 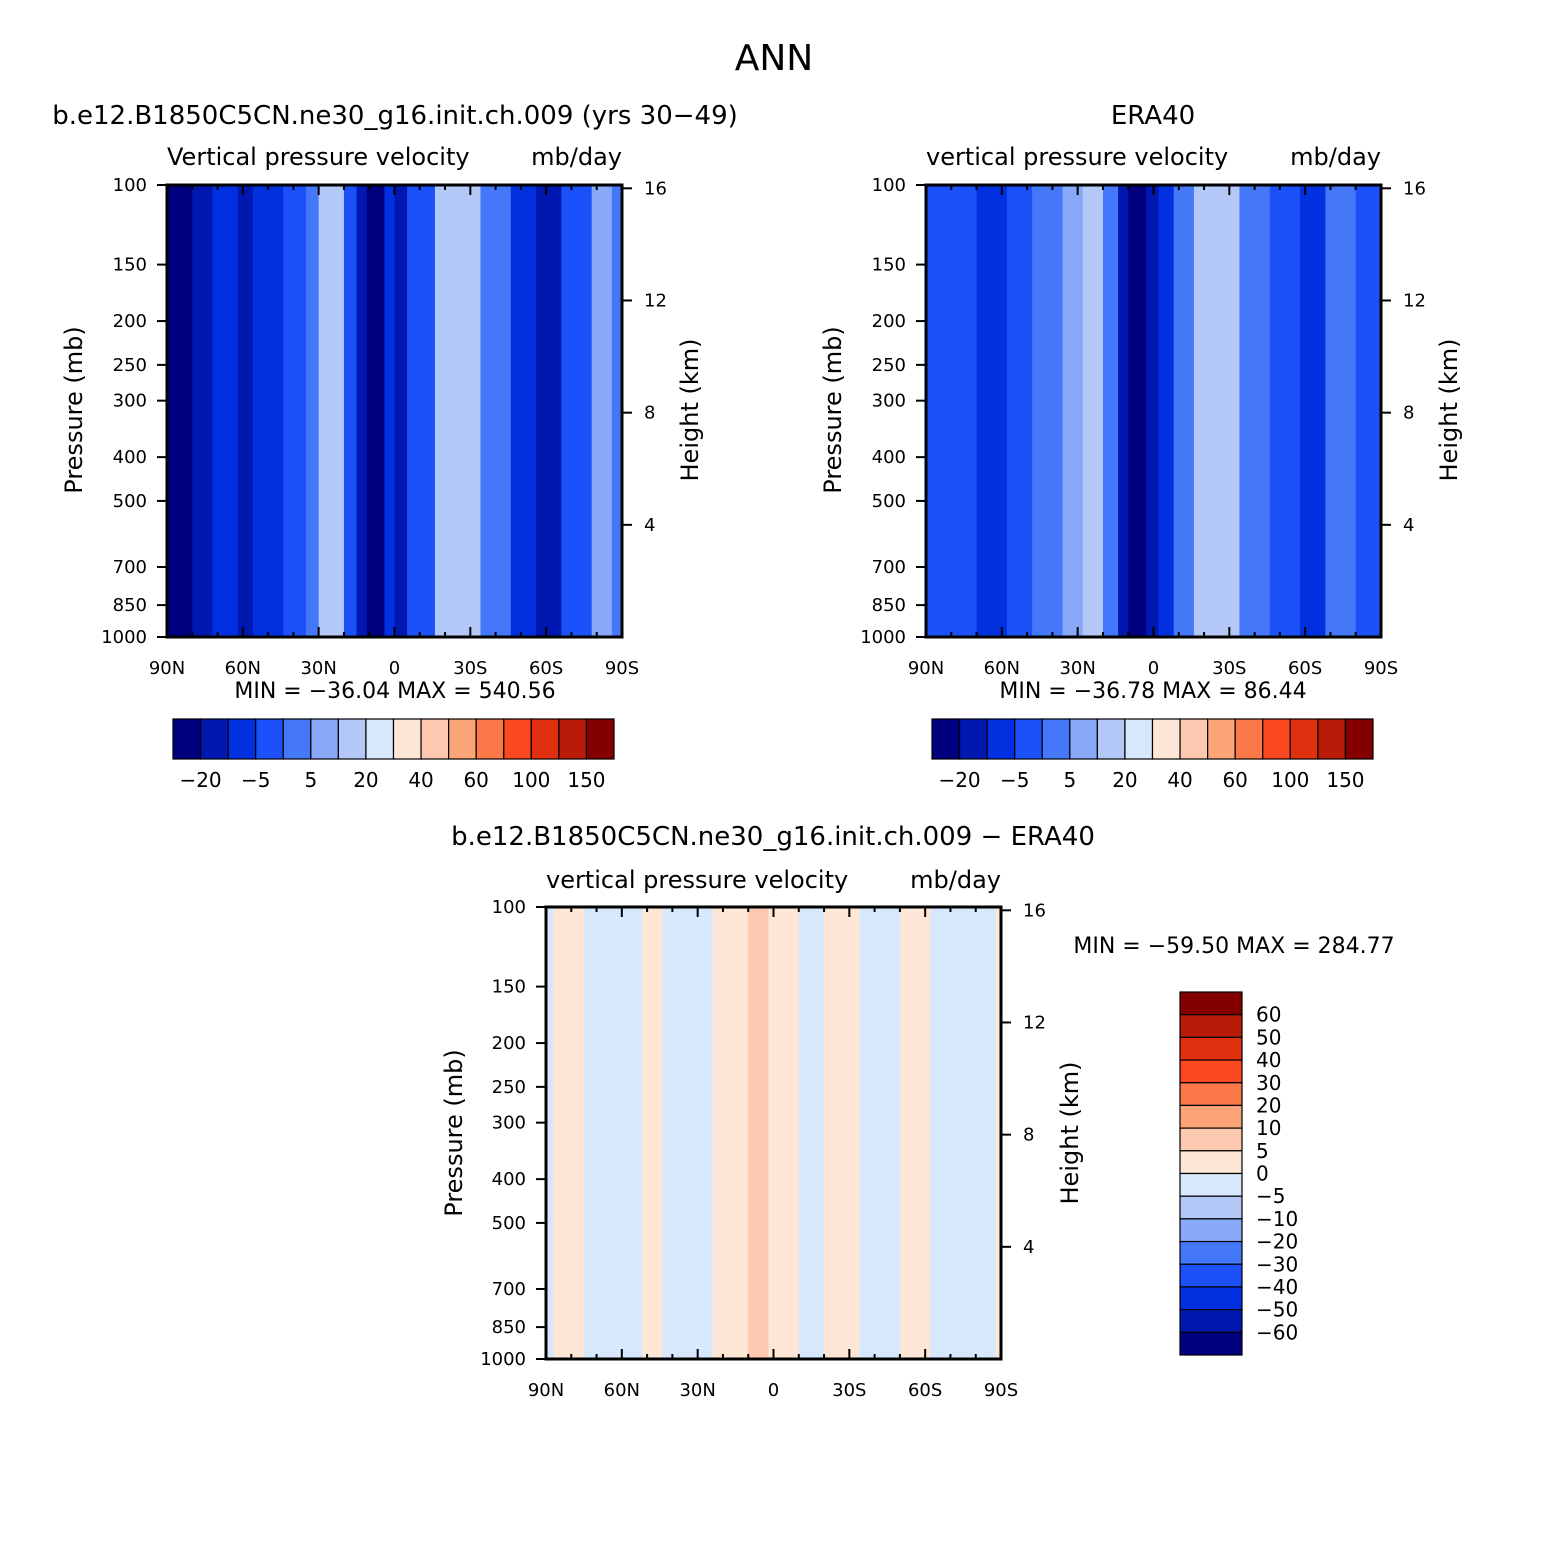 I want to click on y-tick-label: 500, so click(x=509, y=1223).